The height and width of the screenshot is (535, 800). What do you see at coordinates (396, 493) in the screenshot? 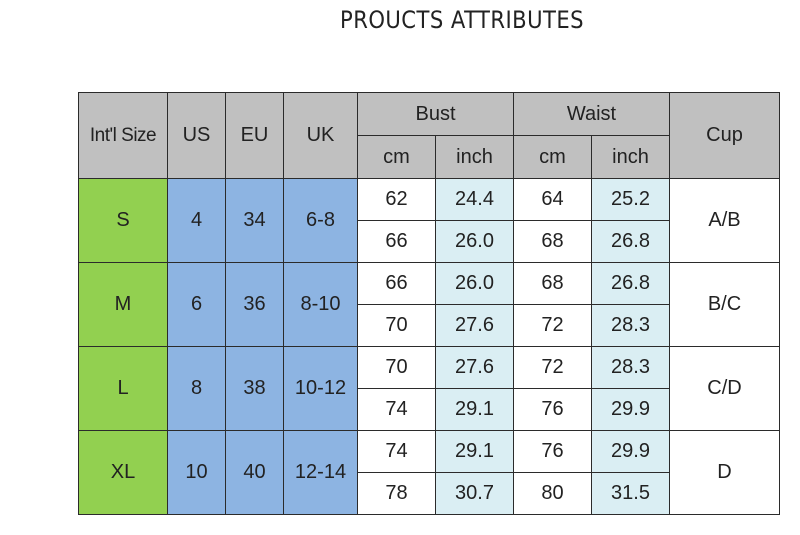
I see `bust-cm-cell: 78` at bounding box center [396, 493].